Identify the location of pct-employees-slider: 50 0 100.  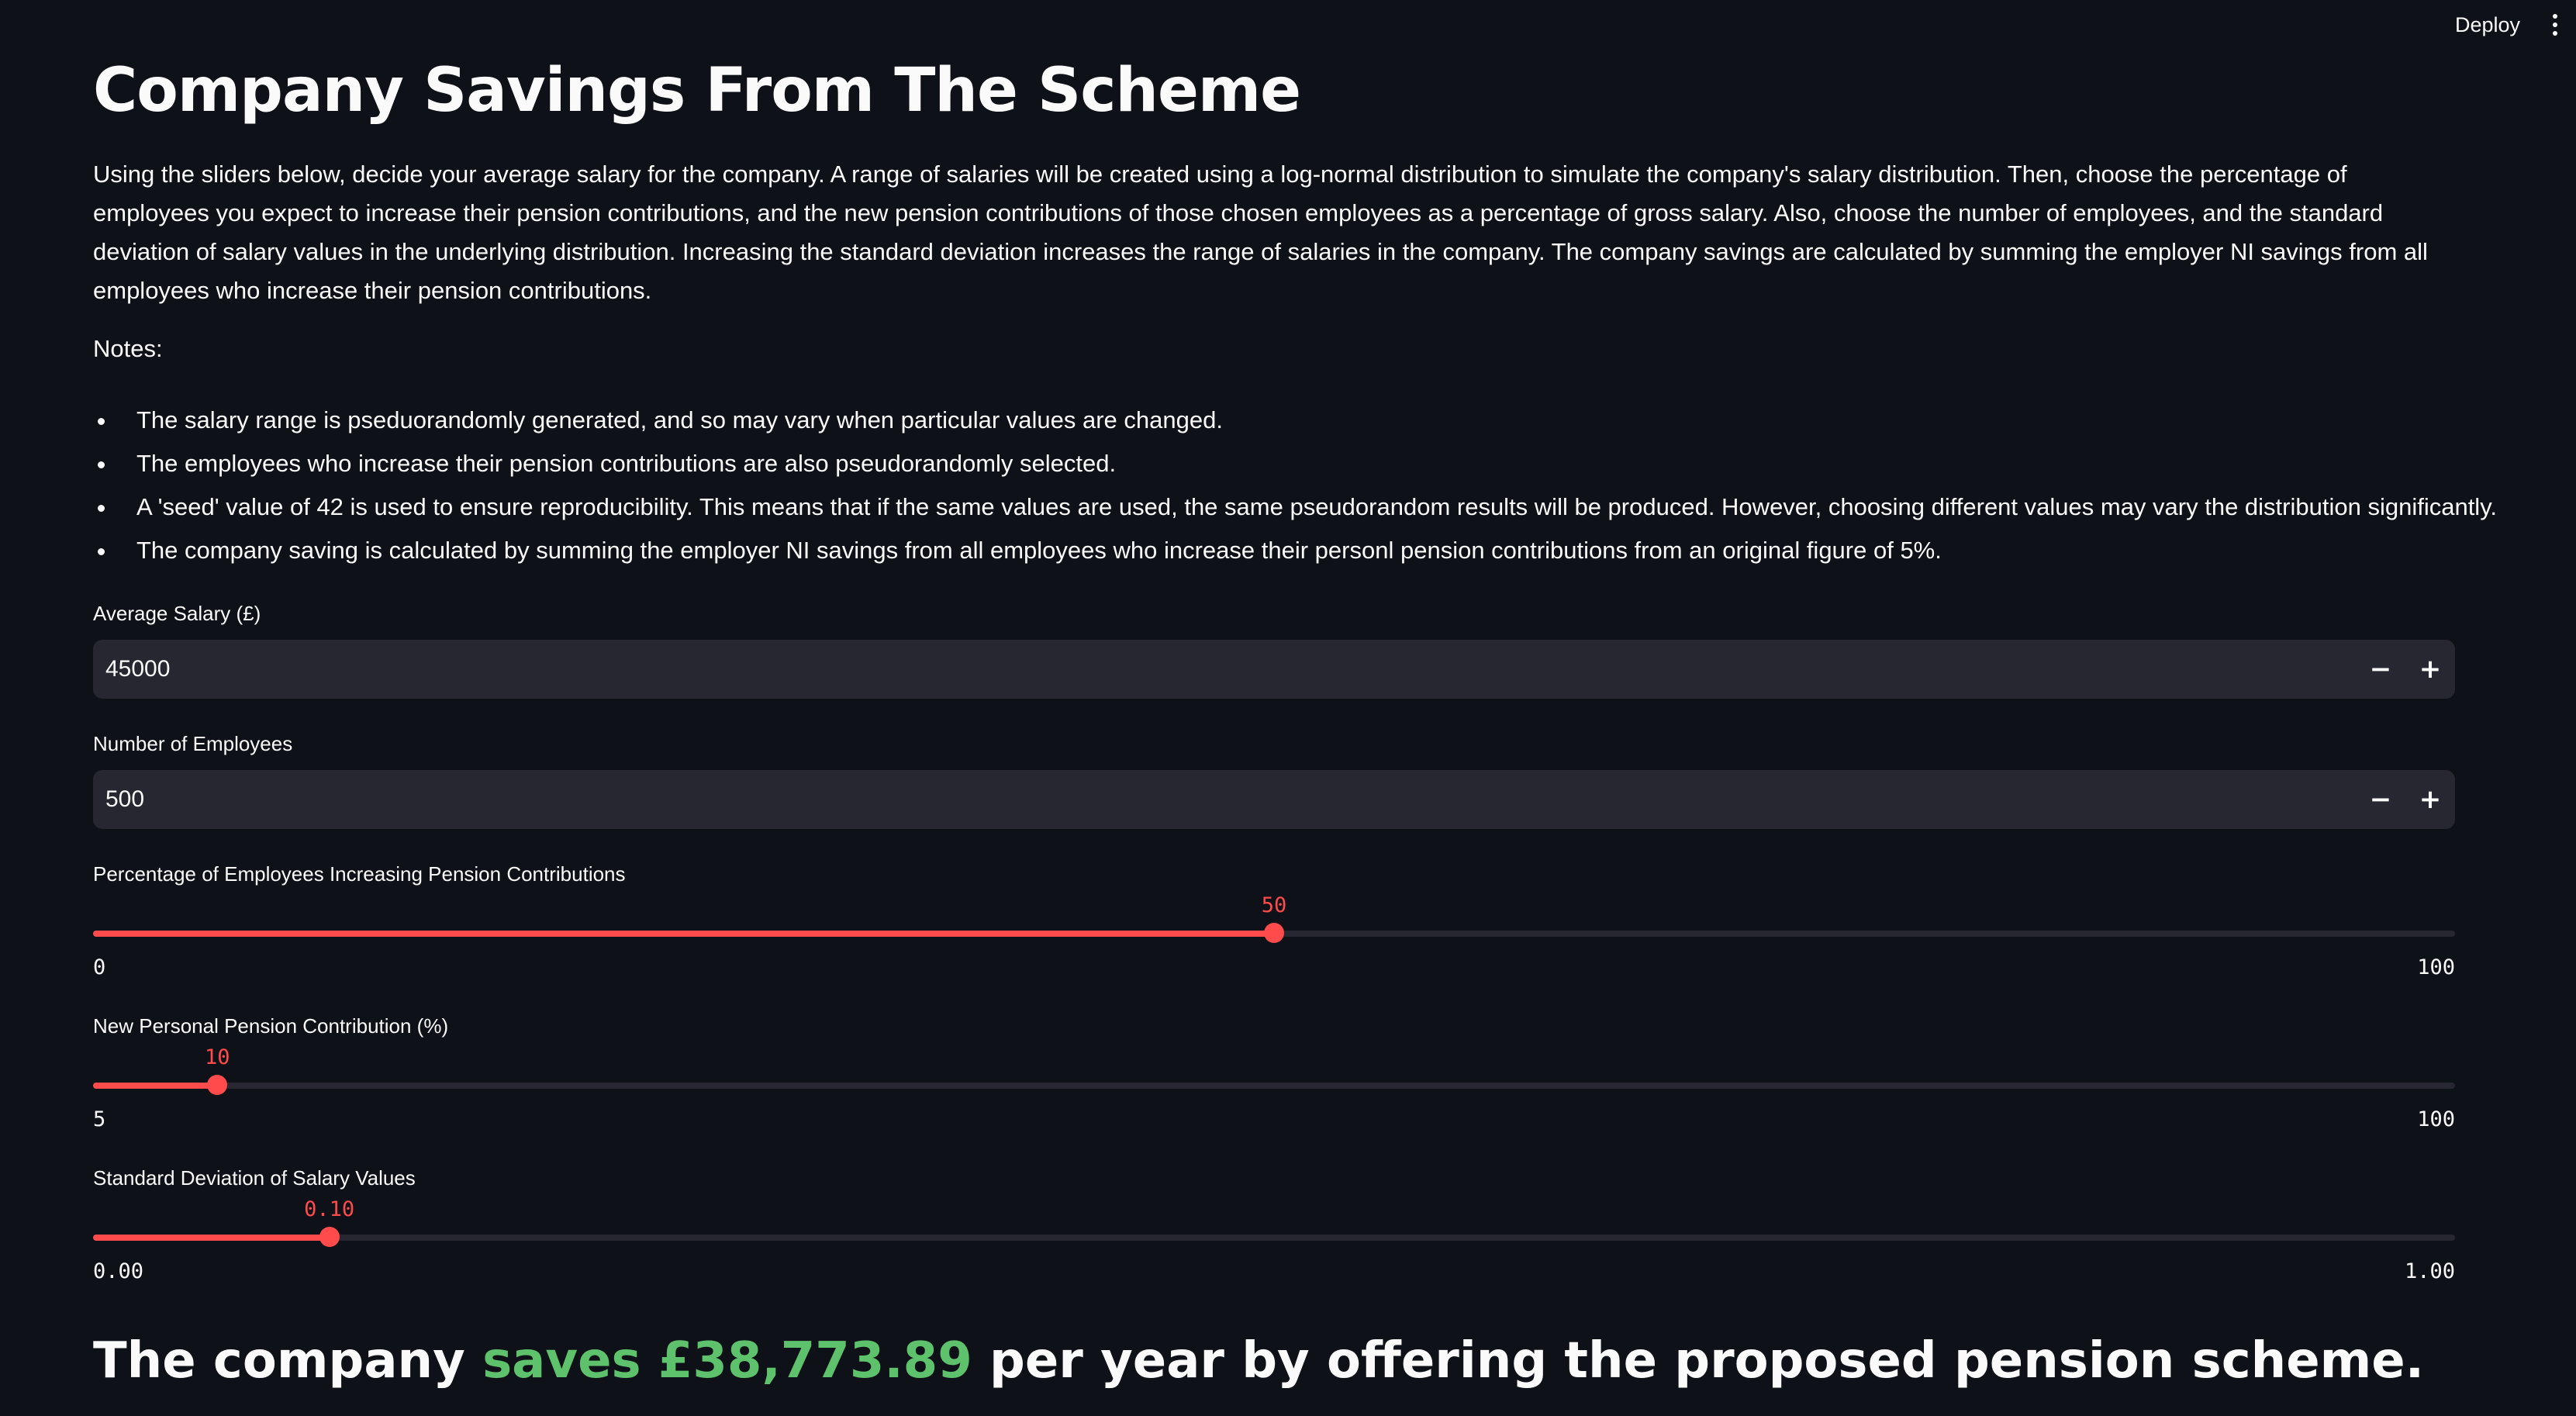
(1274, 939).